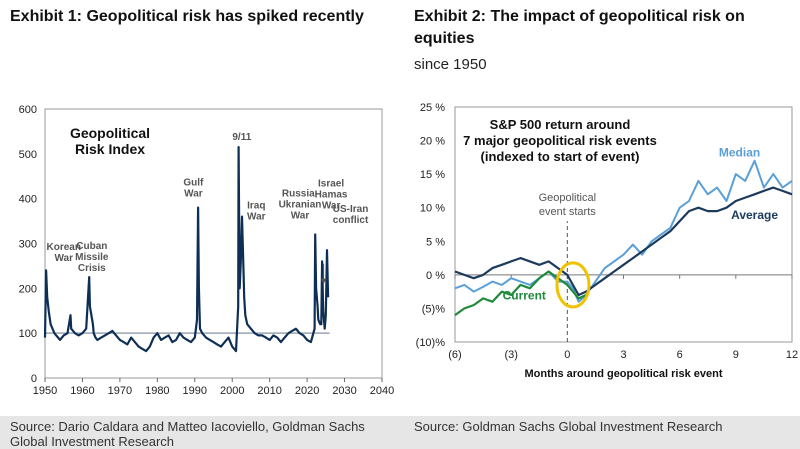 The width and height of the screenshot is (800, 449). Describe the element at coordinates (433, 309) in the screenshot. I see `y-tick-label: (5)%` at that location.